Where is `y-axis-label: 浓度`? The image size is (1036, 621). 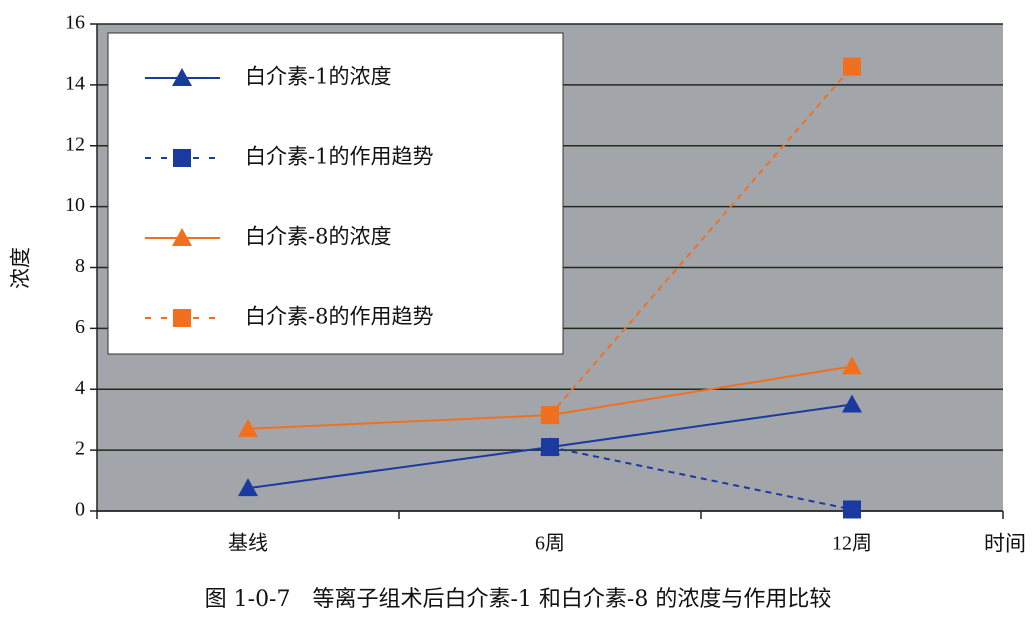
y-axis-label: 浓度 is located at coordinates (21, 268).